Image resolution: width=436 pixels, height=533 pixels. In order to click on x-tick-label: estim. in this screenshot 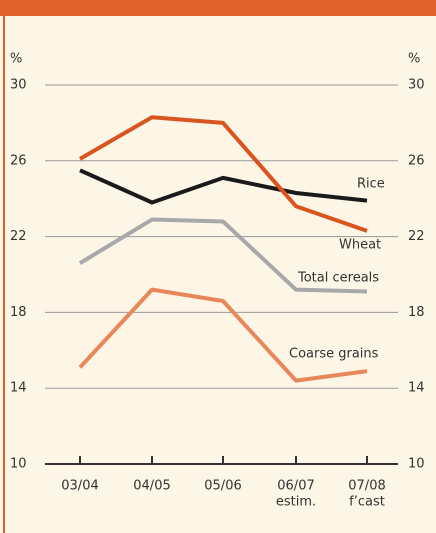, I will do `click(296, 502)`.